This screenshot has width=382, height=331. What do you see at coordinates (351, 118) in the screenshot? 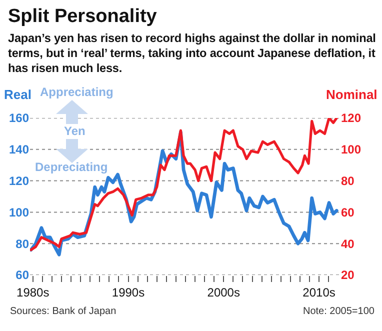
I see `y2-tick-label: 120` at bounding box center [351, 118].